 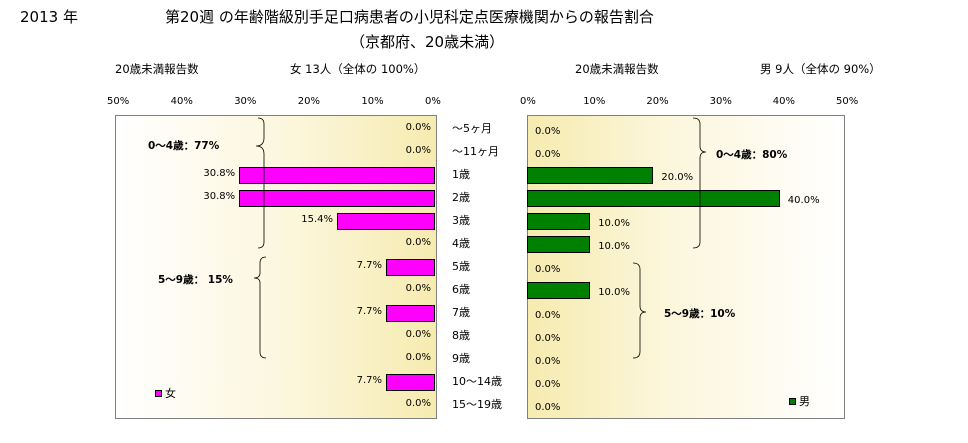 I want to click on category-label: 5歳, so click(x=461, y=266).